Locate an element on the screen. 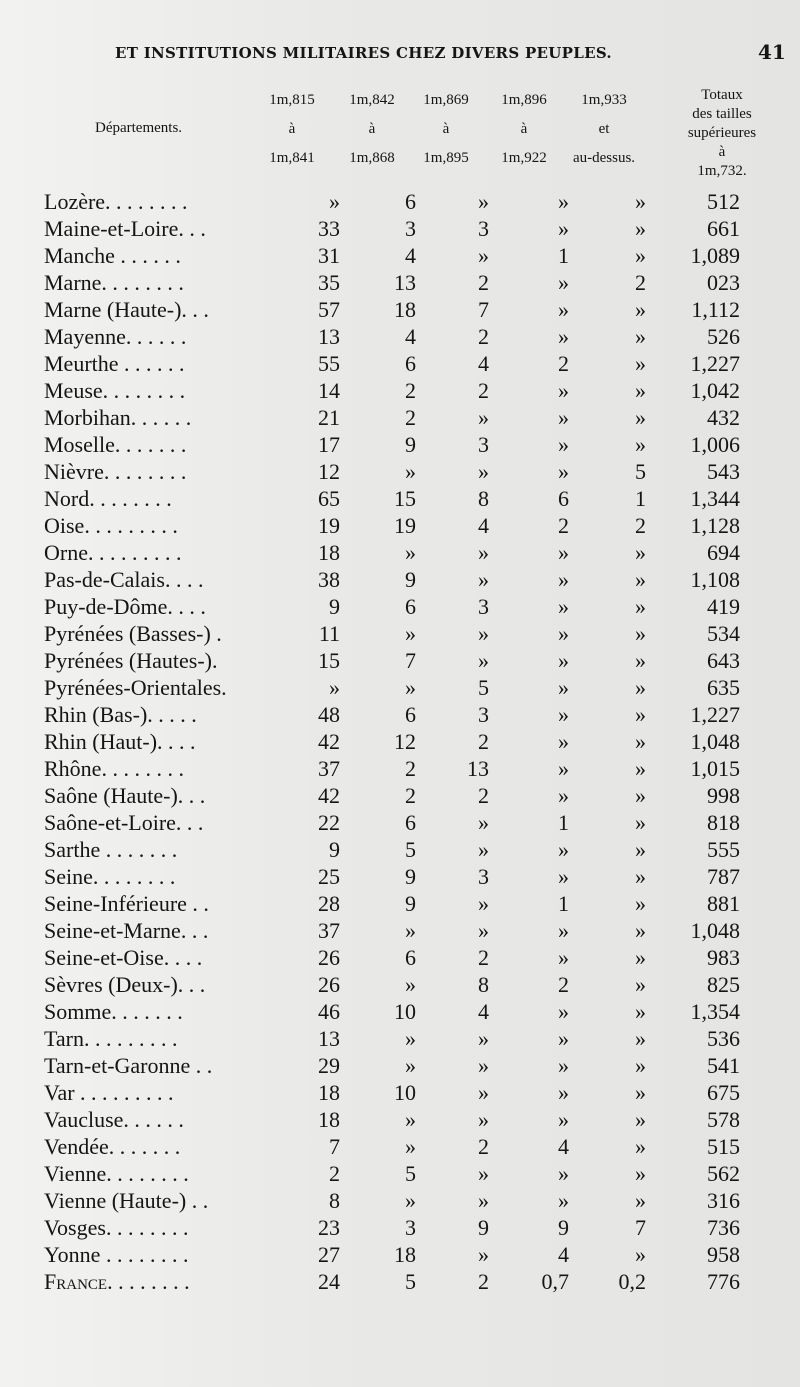 Image resolution: width=800 pixels, height=1387 pixels. totals-header: Totaux des tailles supérieures à 1m,732. is located at coordinates (722, 133).